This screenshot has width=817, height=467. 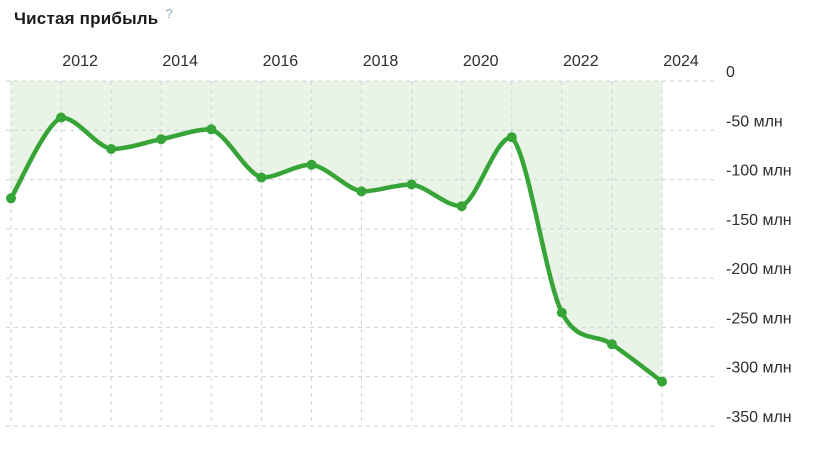 What do you see at coordinates (611, 344) in the screenshot?
I see `data-point-2023` at bounding box center [611, 344].